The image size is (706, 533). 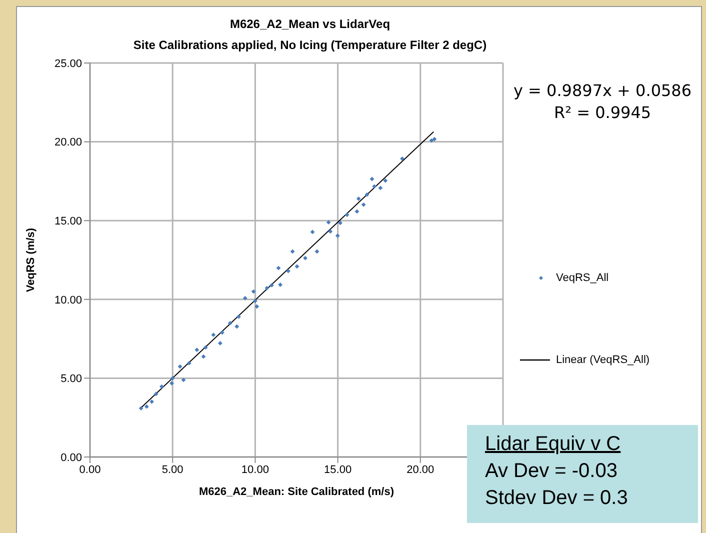 What do you see at coordinates (582, 278) in the screenshot?
I see `legend-label: VeqRS_All` at bounding box center [582, 278].